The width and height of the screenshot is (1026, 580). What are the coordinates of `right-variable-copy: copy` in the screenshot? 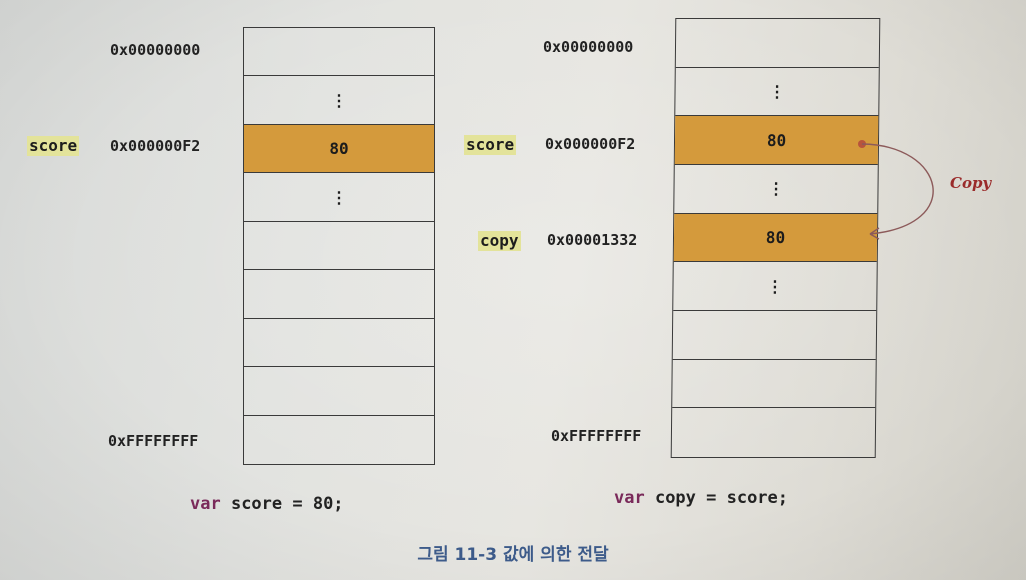 It's located at (499, 241).